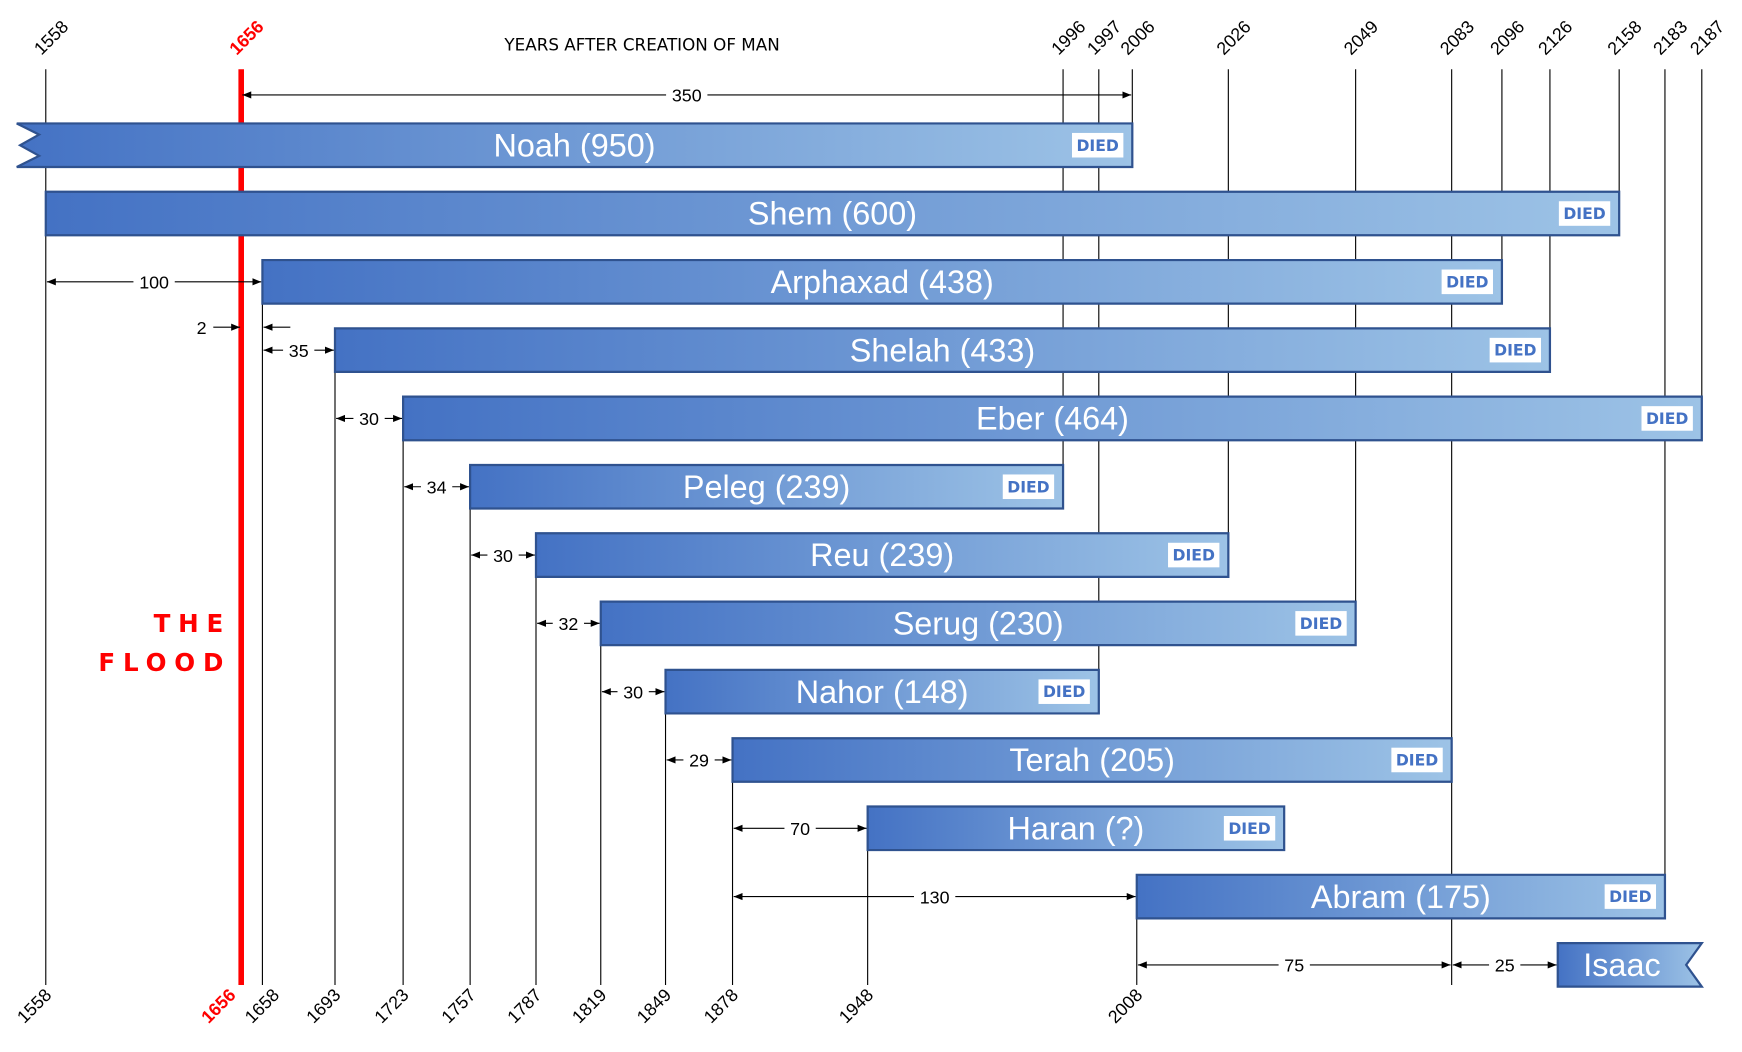  I want to click on bar-label: Terah (205), so click(1092, 760).